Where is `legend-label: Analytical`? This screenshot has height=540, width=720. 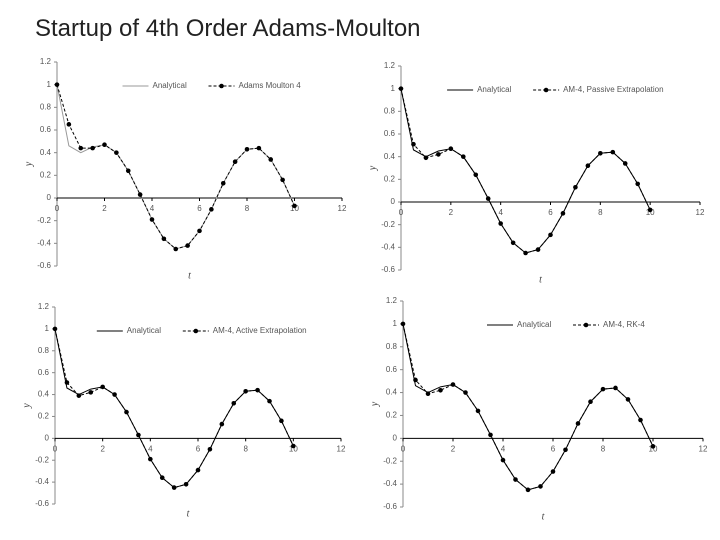 legend-label: Analytical is located at coordinates (494, 89).